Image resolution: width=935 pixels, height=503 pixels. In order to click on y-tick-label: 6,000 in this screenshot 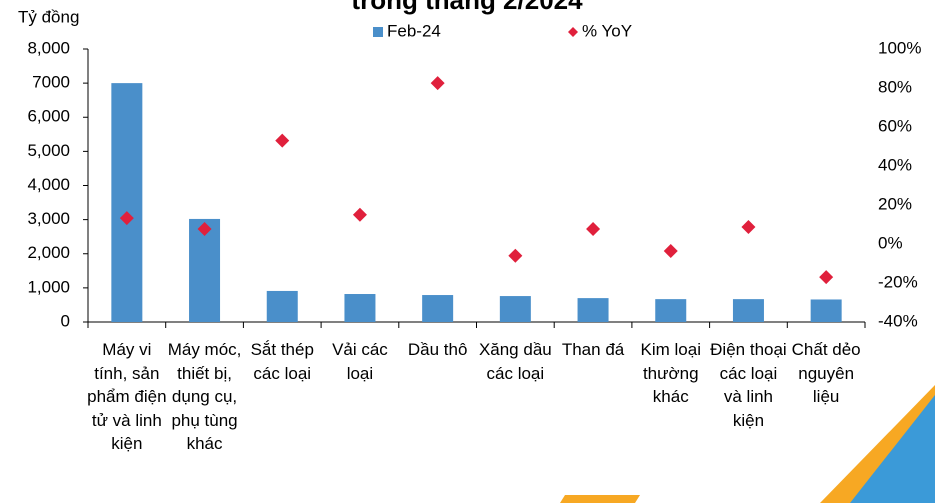, I will do `click(48, 116)`.